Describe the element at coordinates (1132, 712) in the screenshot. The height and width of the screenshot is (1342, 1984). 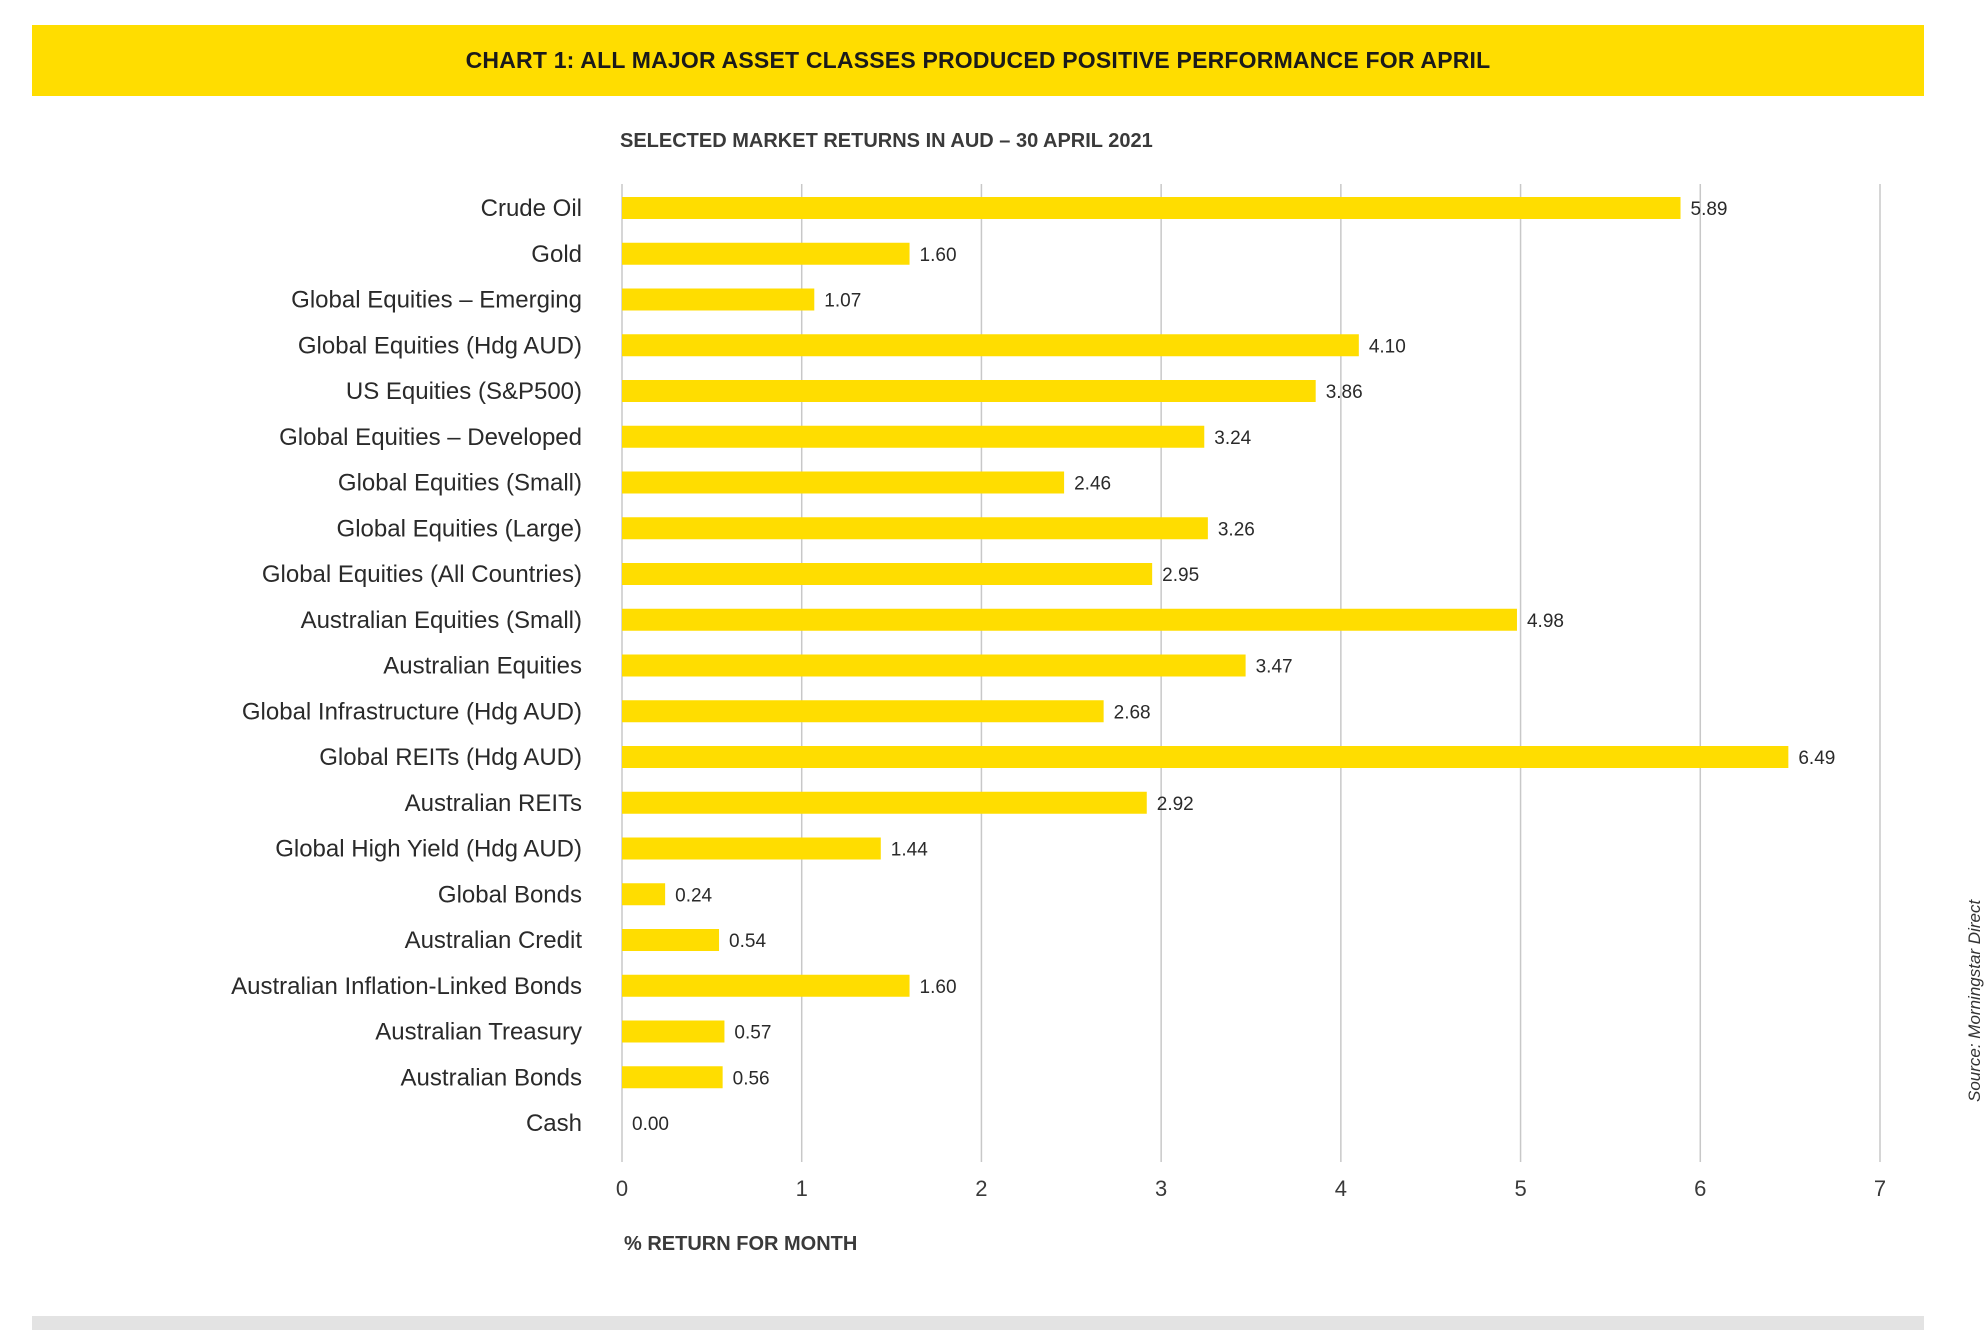
I see `value-label: 2.68` at that location.